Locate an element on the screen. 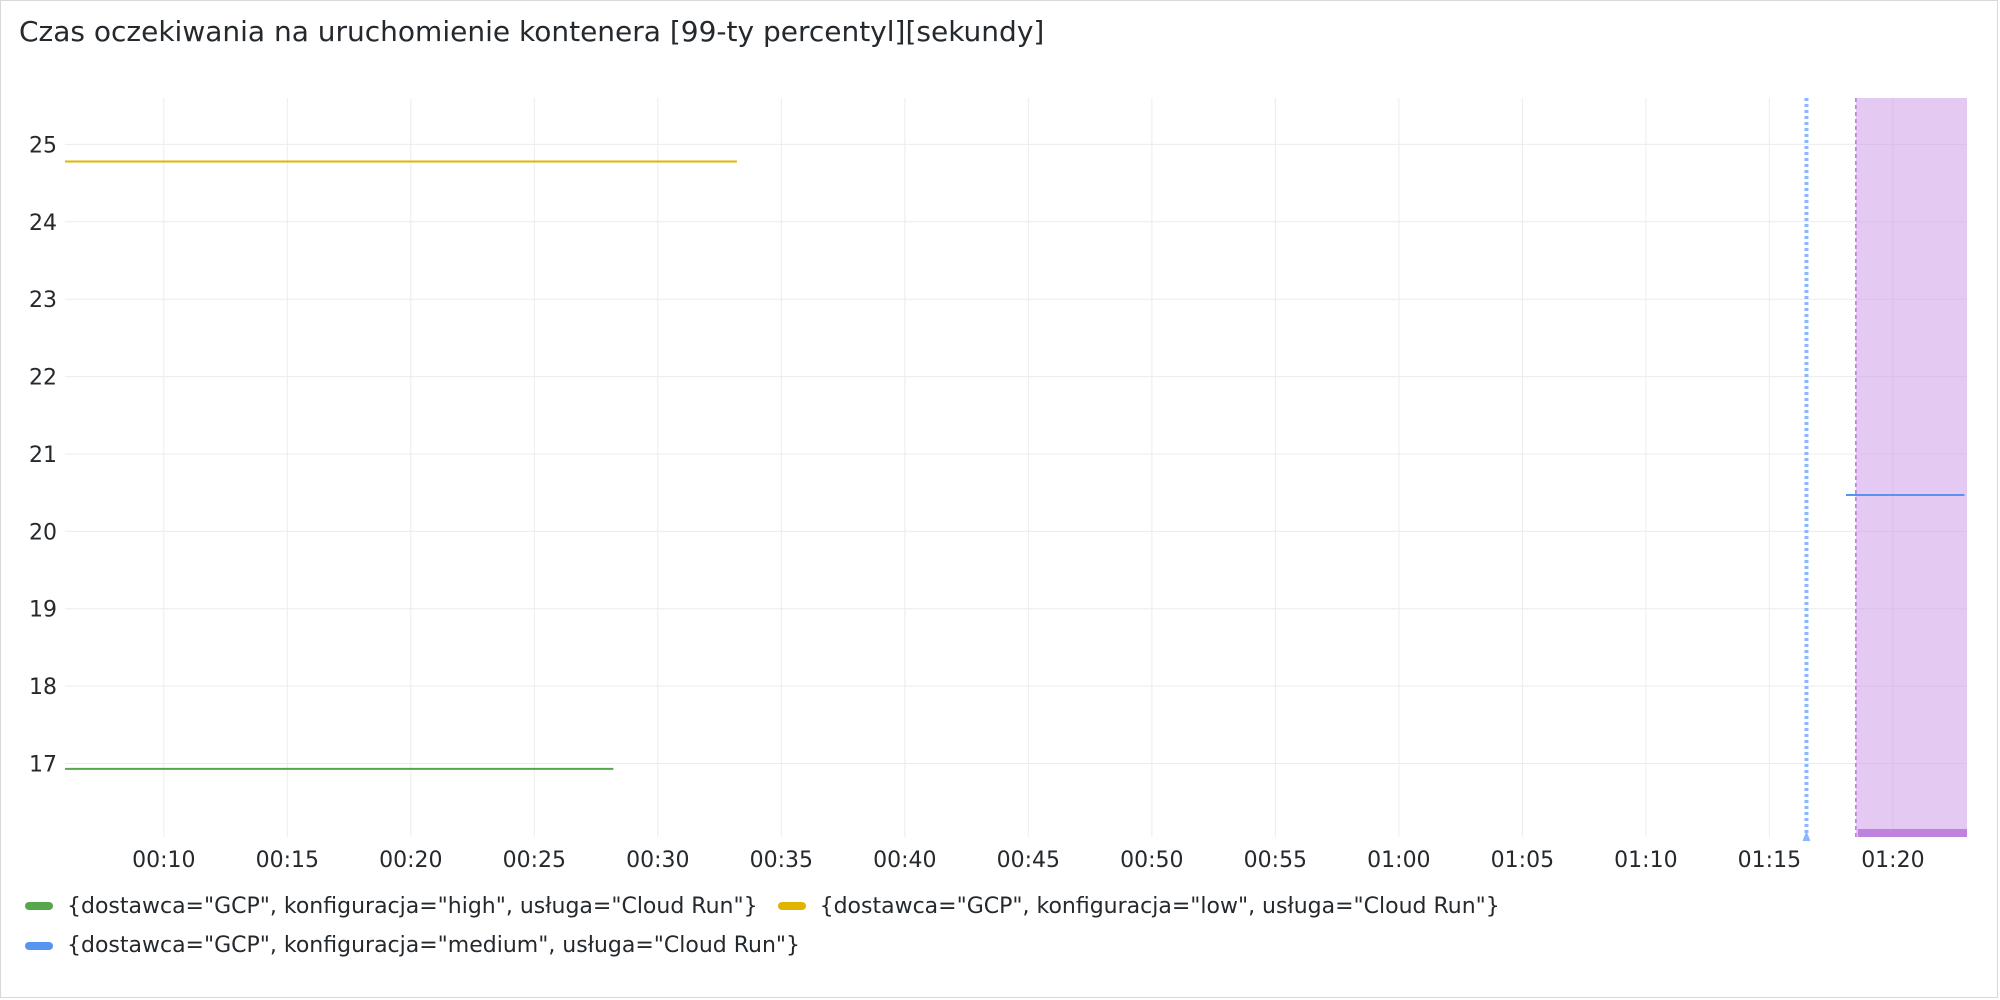 The image size is (2000, 1000). x-tick-label: 01:00 is located at coordinates (1398, 860).